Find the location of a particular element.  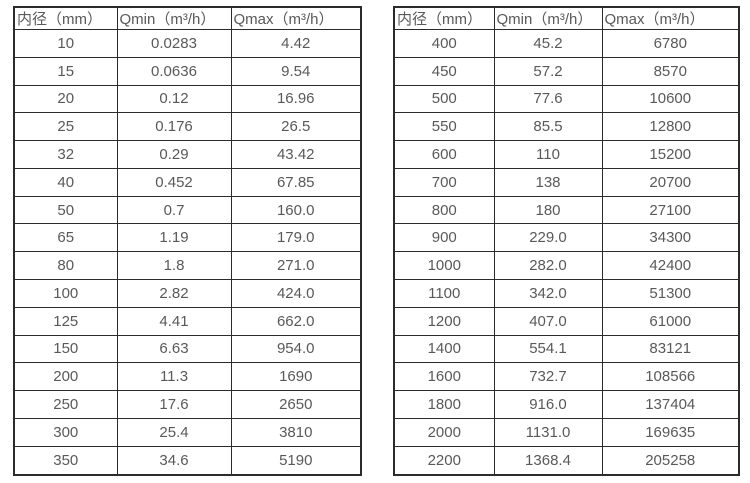

table-cell: 1200 is located at coordinates (444, 321).